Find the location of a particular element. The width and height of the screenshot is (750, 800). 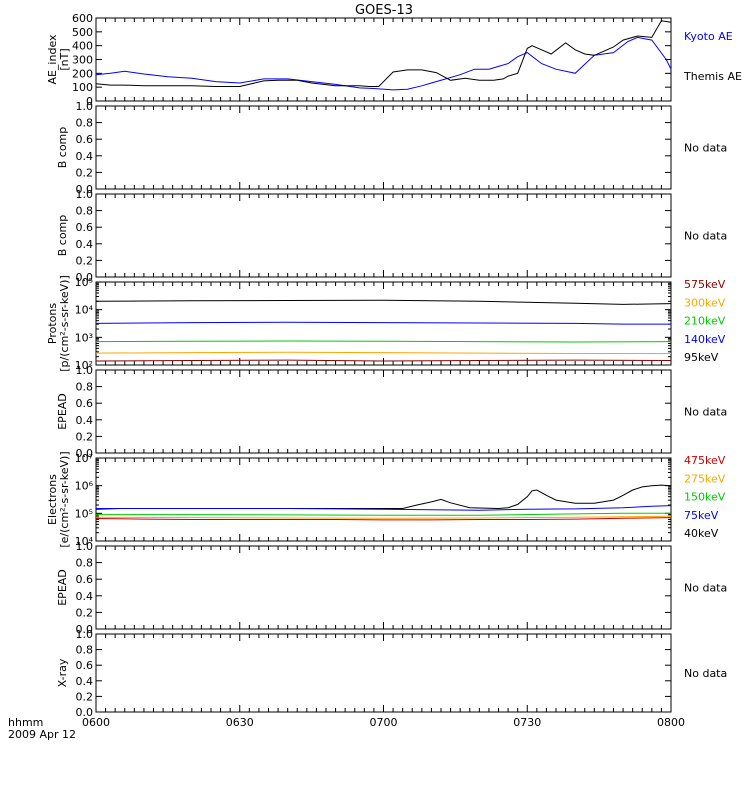

panel-xray: 0.0 0.2 0.4 0.6 0.8 1.0 X-ray No data is located at coordinates (391, 673).